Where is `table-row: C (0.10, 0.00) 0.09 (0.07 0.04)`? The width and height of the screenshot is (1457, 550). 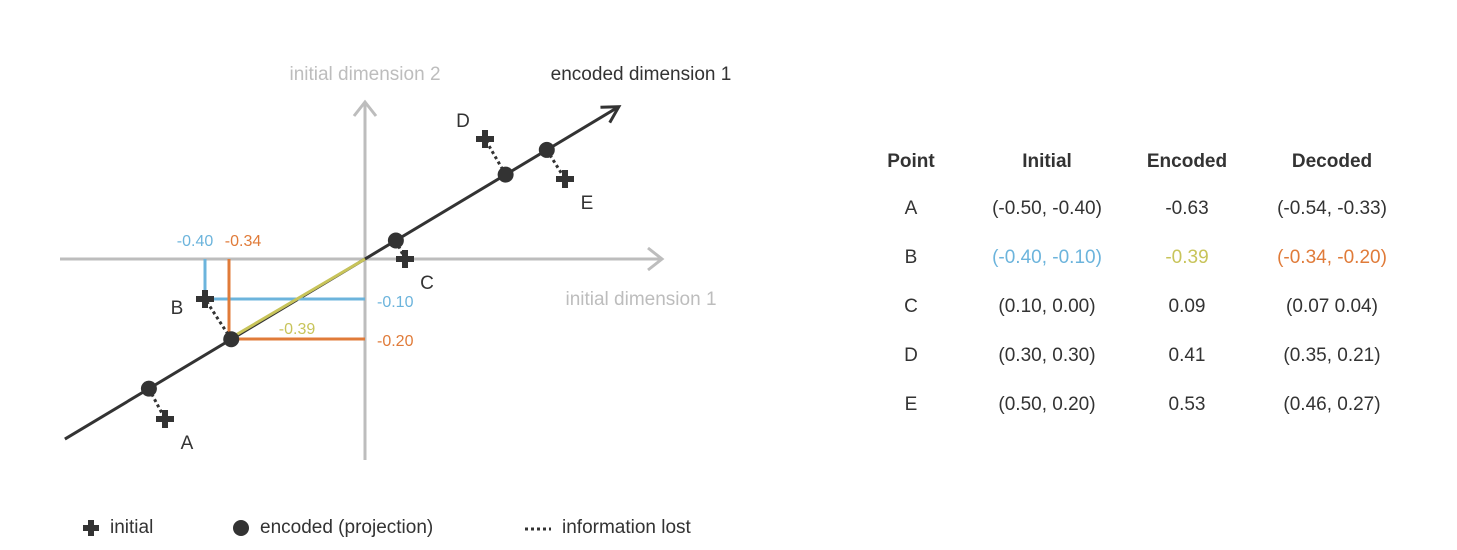 table-row: C (0.10, 0.00) 0.09 (0.07 0.04) is located at coordinates (1141, 306).